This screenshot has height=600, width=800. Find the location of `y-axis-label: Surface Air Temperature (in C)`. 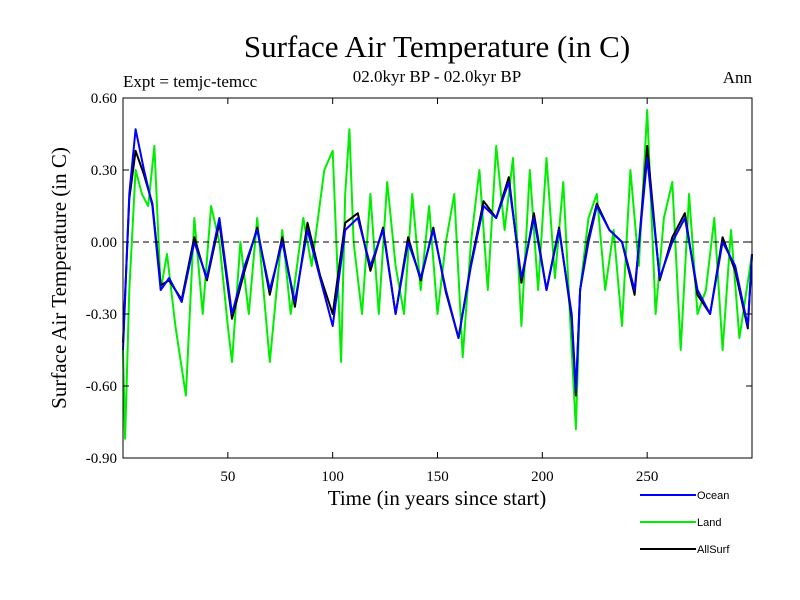

y-axis-label: Surface Air Temperature (in C) is located at coordinates (59, 278).